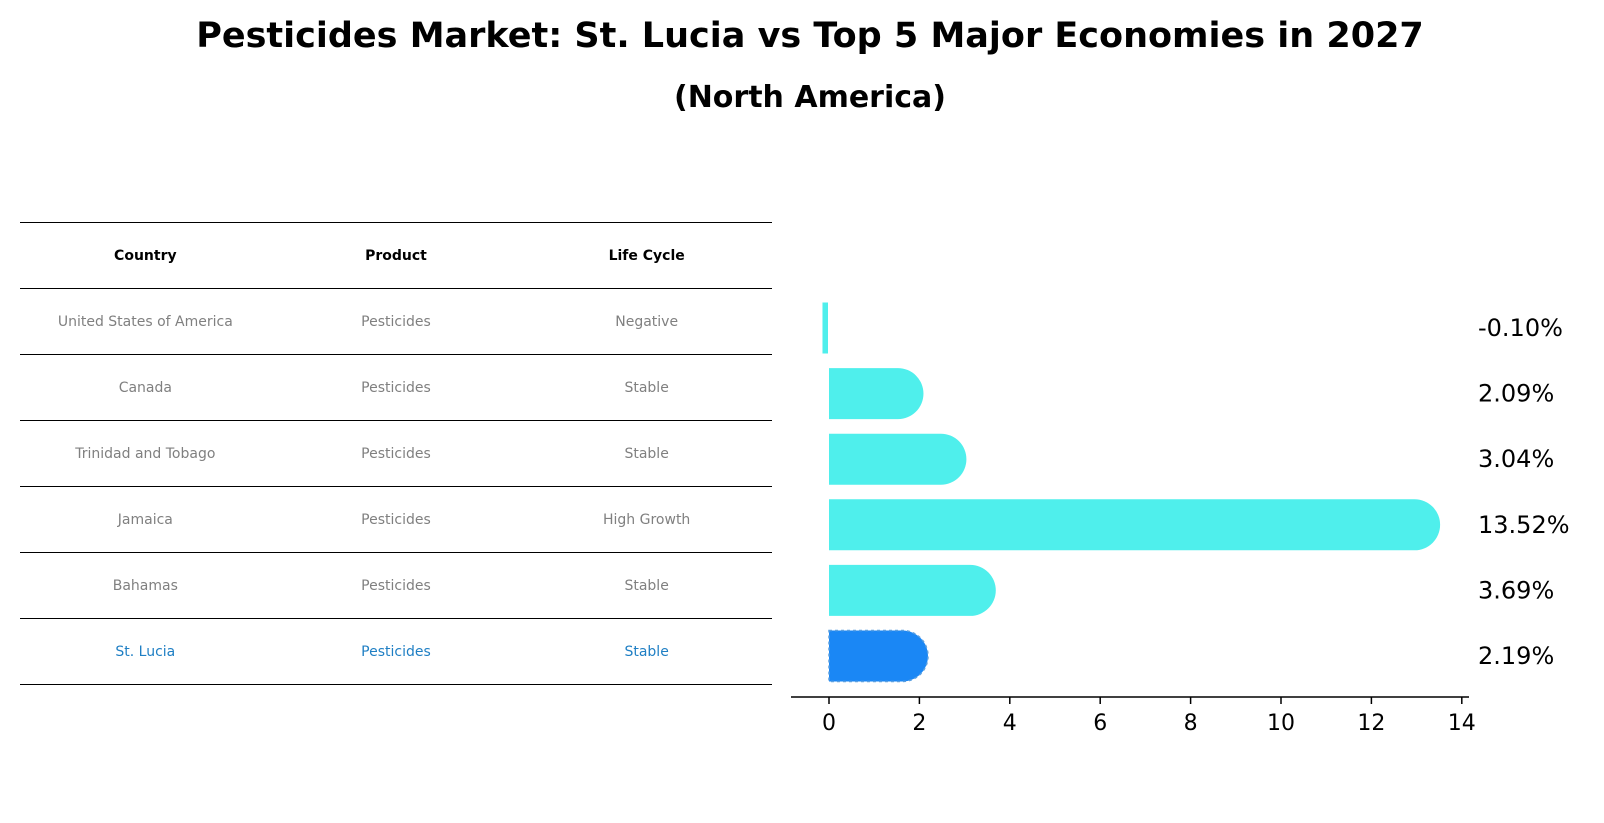  Describe the element at coordinates (1516, 459) in the screenshot. I see `bar-value-label: 3.04%` at that location.